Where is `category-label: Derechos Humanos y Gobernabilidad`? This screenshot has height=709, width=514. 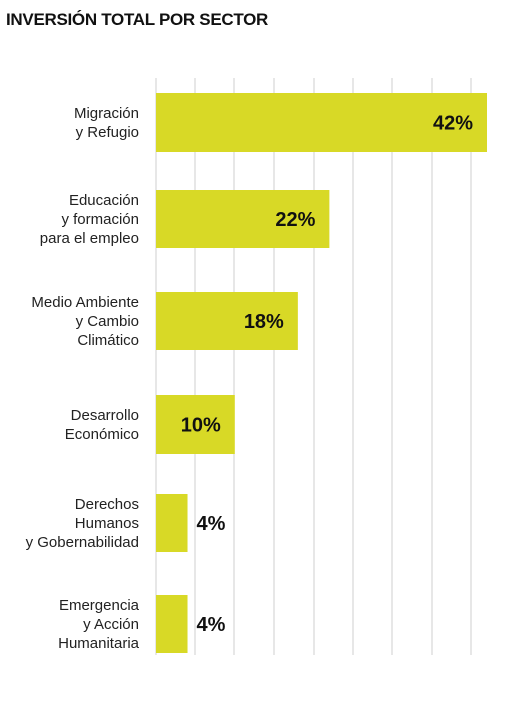 category-label: Derechos Humanos y Gobernabilidad is located at coordinates (82, 523).